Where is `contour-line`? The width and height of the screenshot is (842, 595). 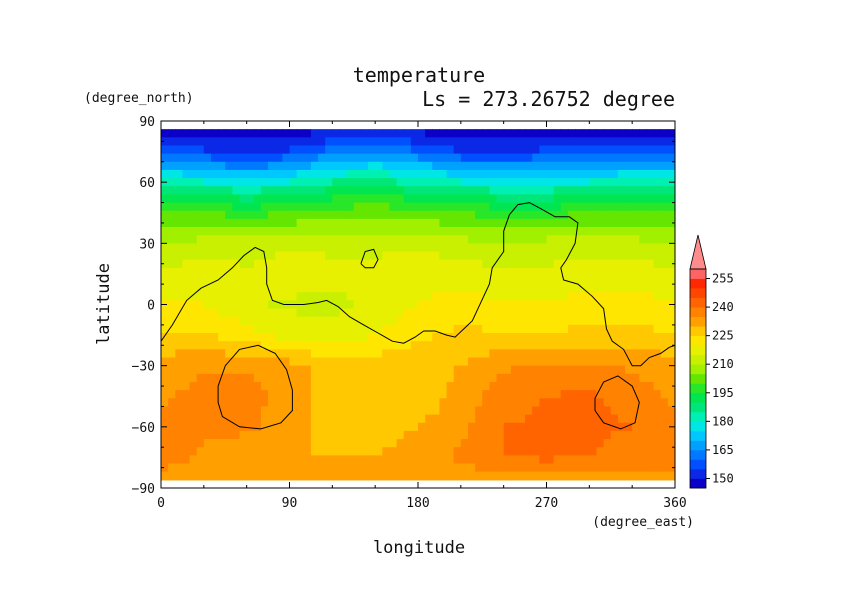 contour-line is located at coordinates (617, 402).